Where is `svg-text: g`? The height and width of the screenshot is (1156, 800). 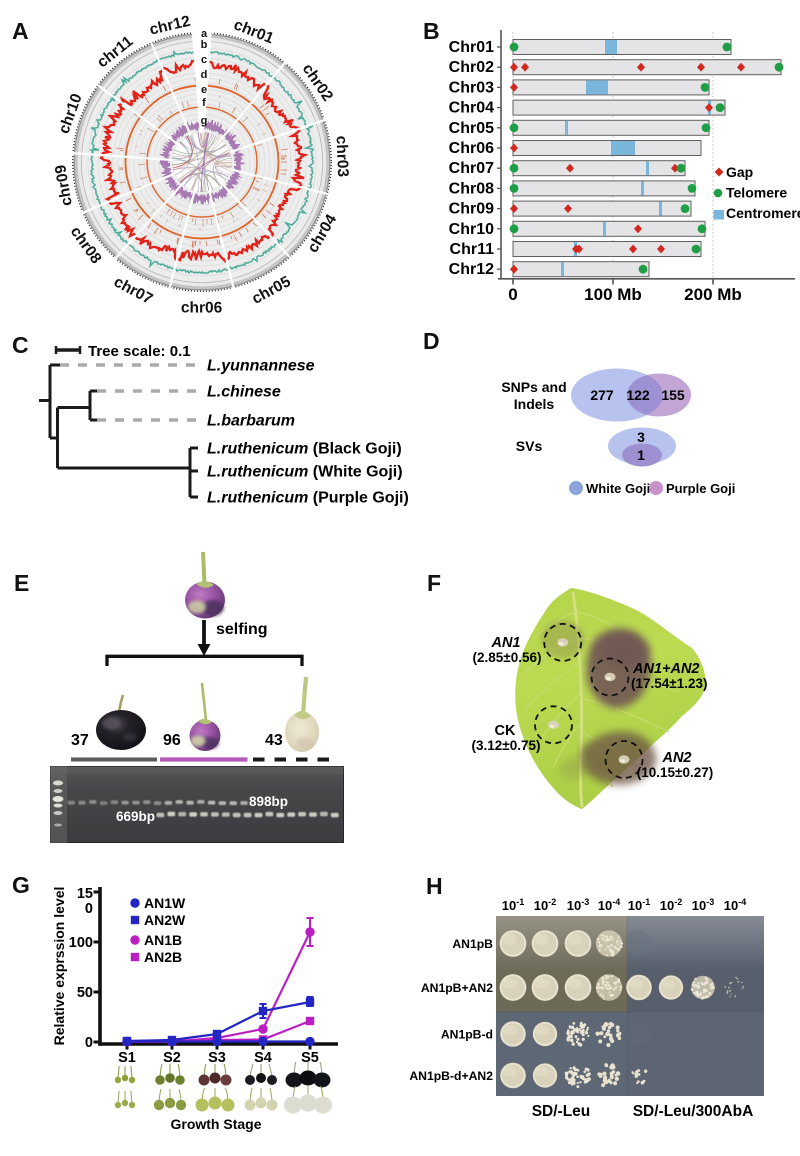 svg-text: g is located at coordinates (204, 121).